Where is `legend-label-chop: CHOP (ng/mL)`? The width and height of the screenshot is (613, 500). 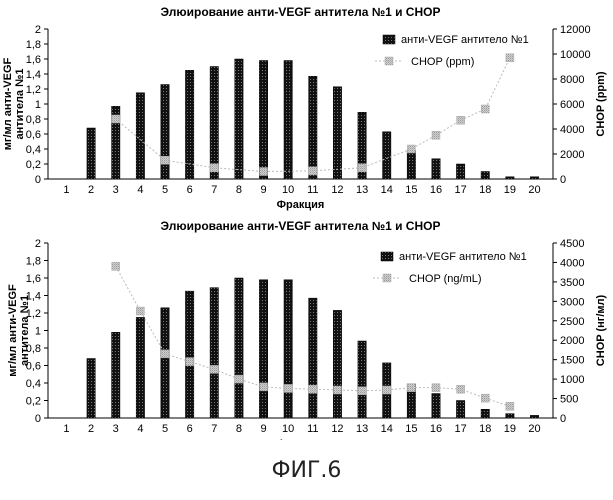 legend-label-chop: CHOP (ng/mL) is located at coordinates (445, 279).